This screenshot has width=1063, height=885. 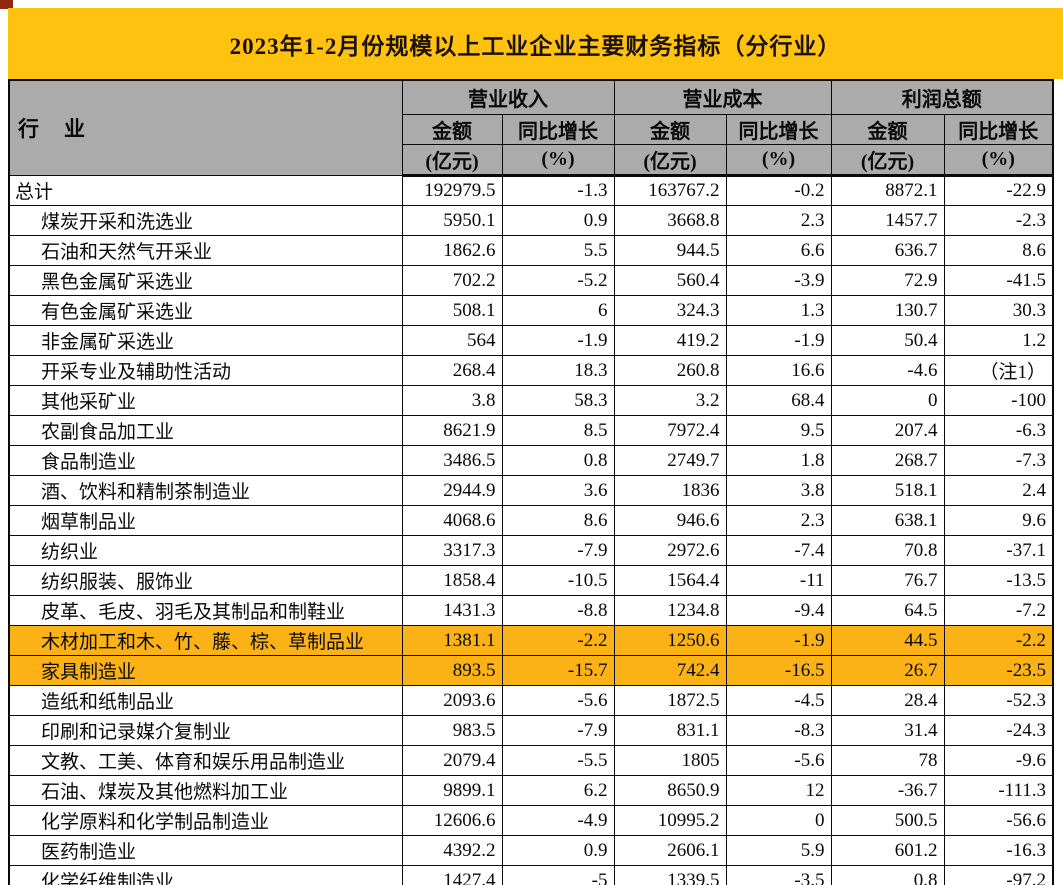 What do you see at coordinates (531, 190) in the screenshot?
I see `table-row: 总计 192979.5 -1.3 163767.2 -0.2 8872.1 -22.9` at bounding box center [531, 190].